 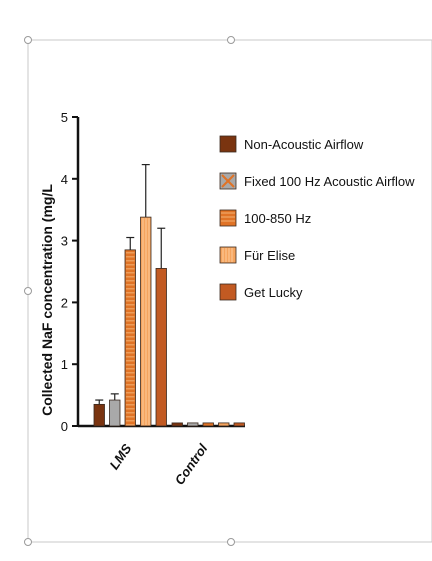 What do you see at coordinates (64, 302) in the screenshot?
I see `y-tick-label: 2` at bounding box center [64, 302].